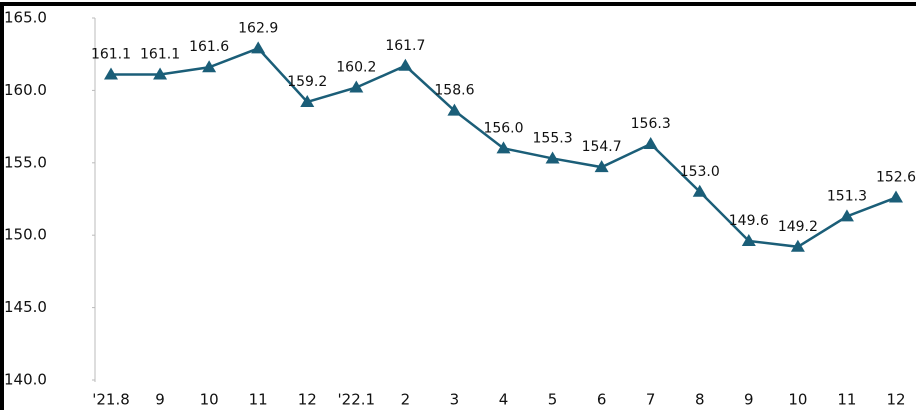 The height and width of the screenshot is (410, 916). I want to click on x-tick-label: '21.8, so click(111, 400).